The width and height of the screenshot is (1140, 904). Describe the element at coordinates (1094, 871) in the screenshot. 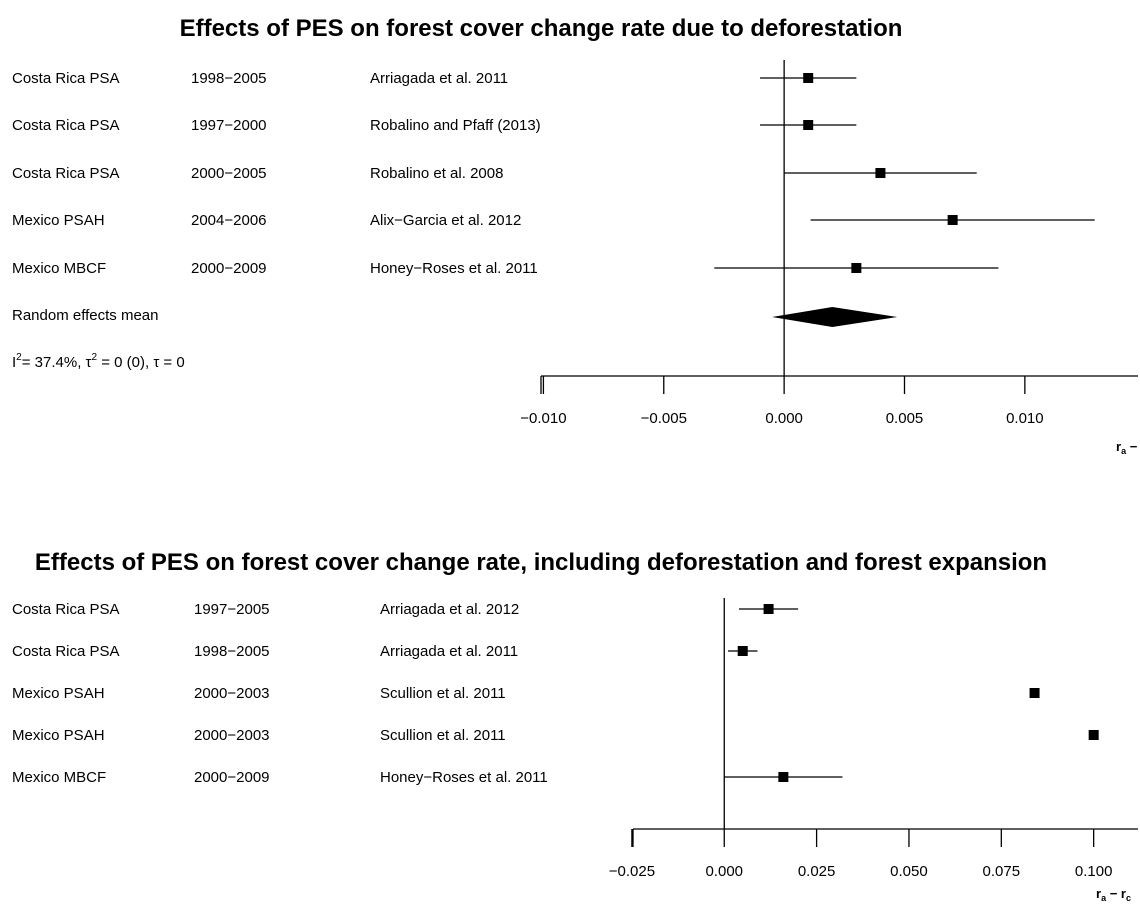

I see `x-tick-label: 0.100` at that location.